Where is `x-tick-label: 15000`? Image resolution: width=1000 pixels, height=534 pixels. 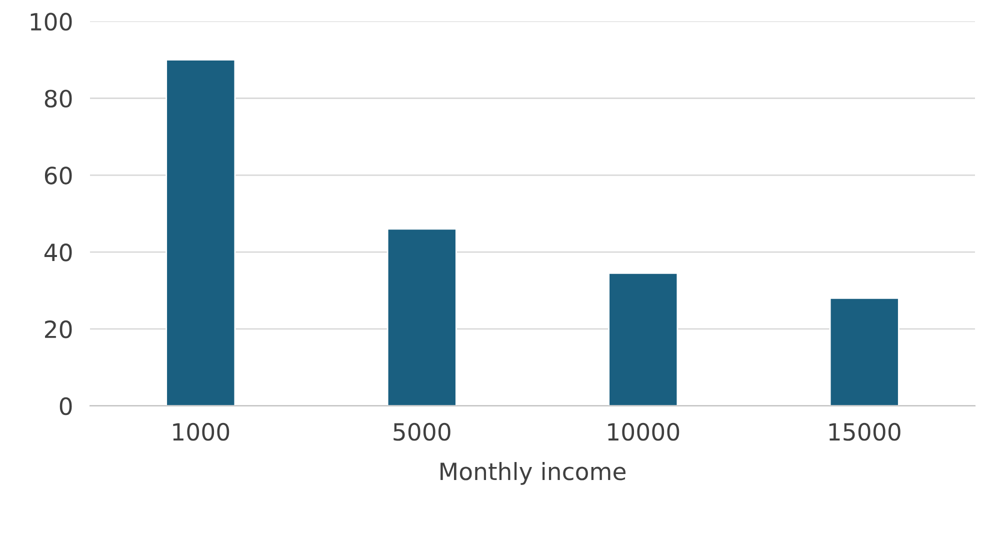 x-tick-label: 15000 is located at coordinates (864, 431).